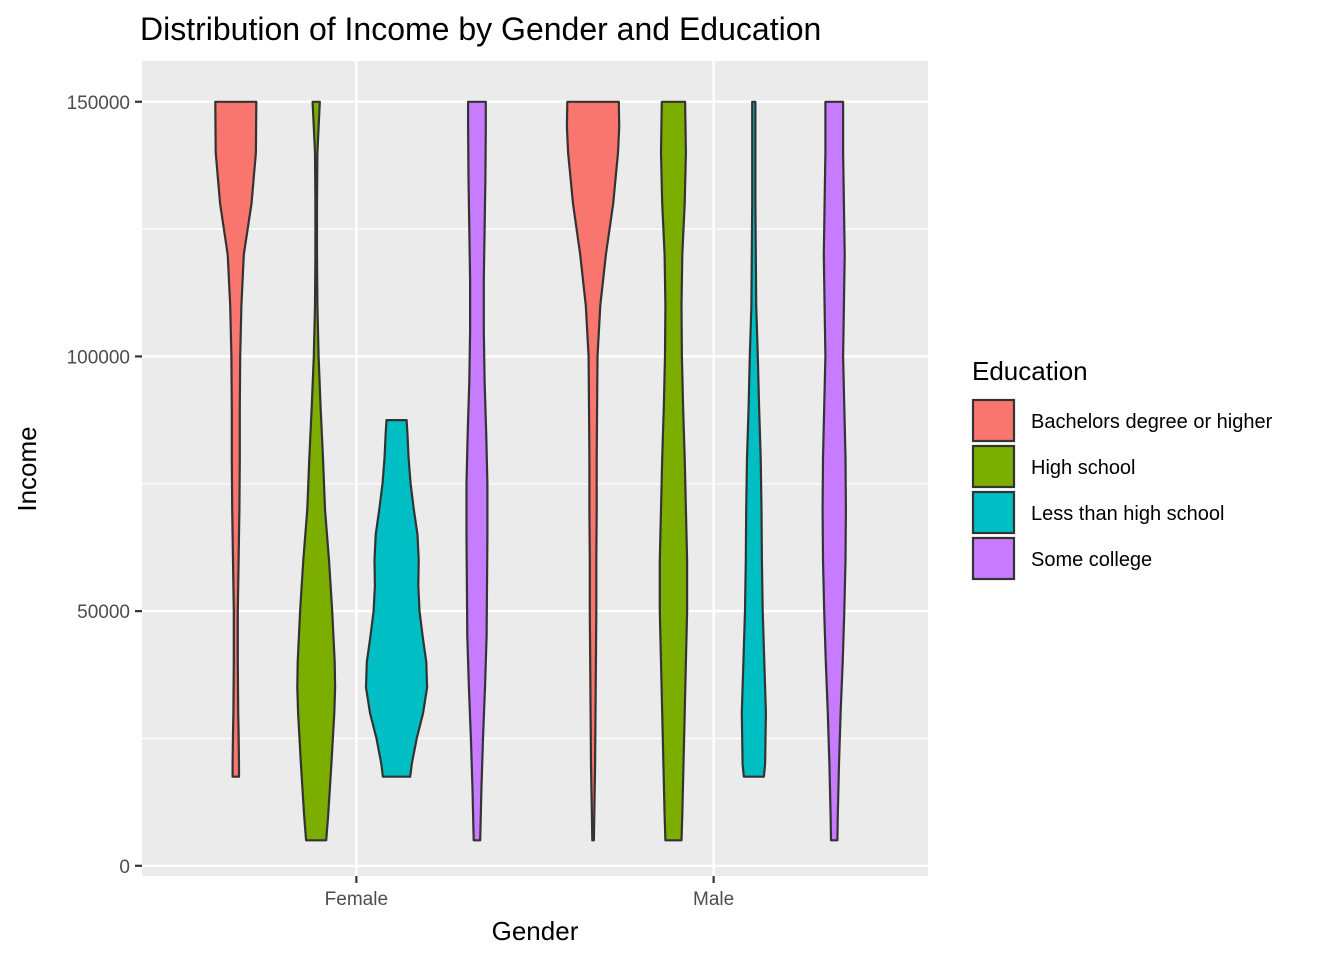  I want to click on y-tick-label: 100000, so click(98, 357).